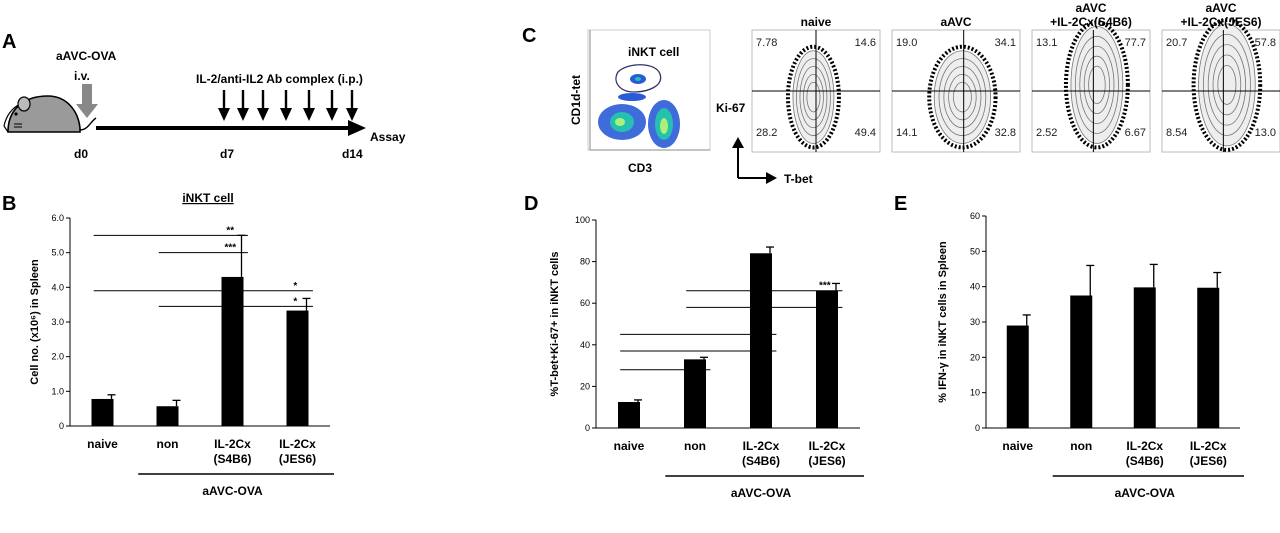 The width and height of the screenshot is (1280, 533). Describe the element at coordinates (649, 90) in the screenshot. I see `cd1d-tet-dot-plot` at that location.